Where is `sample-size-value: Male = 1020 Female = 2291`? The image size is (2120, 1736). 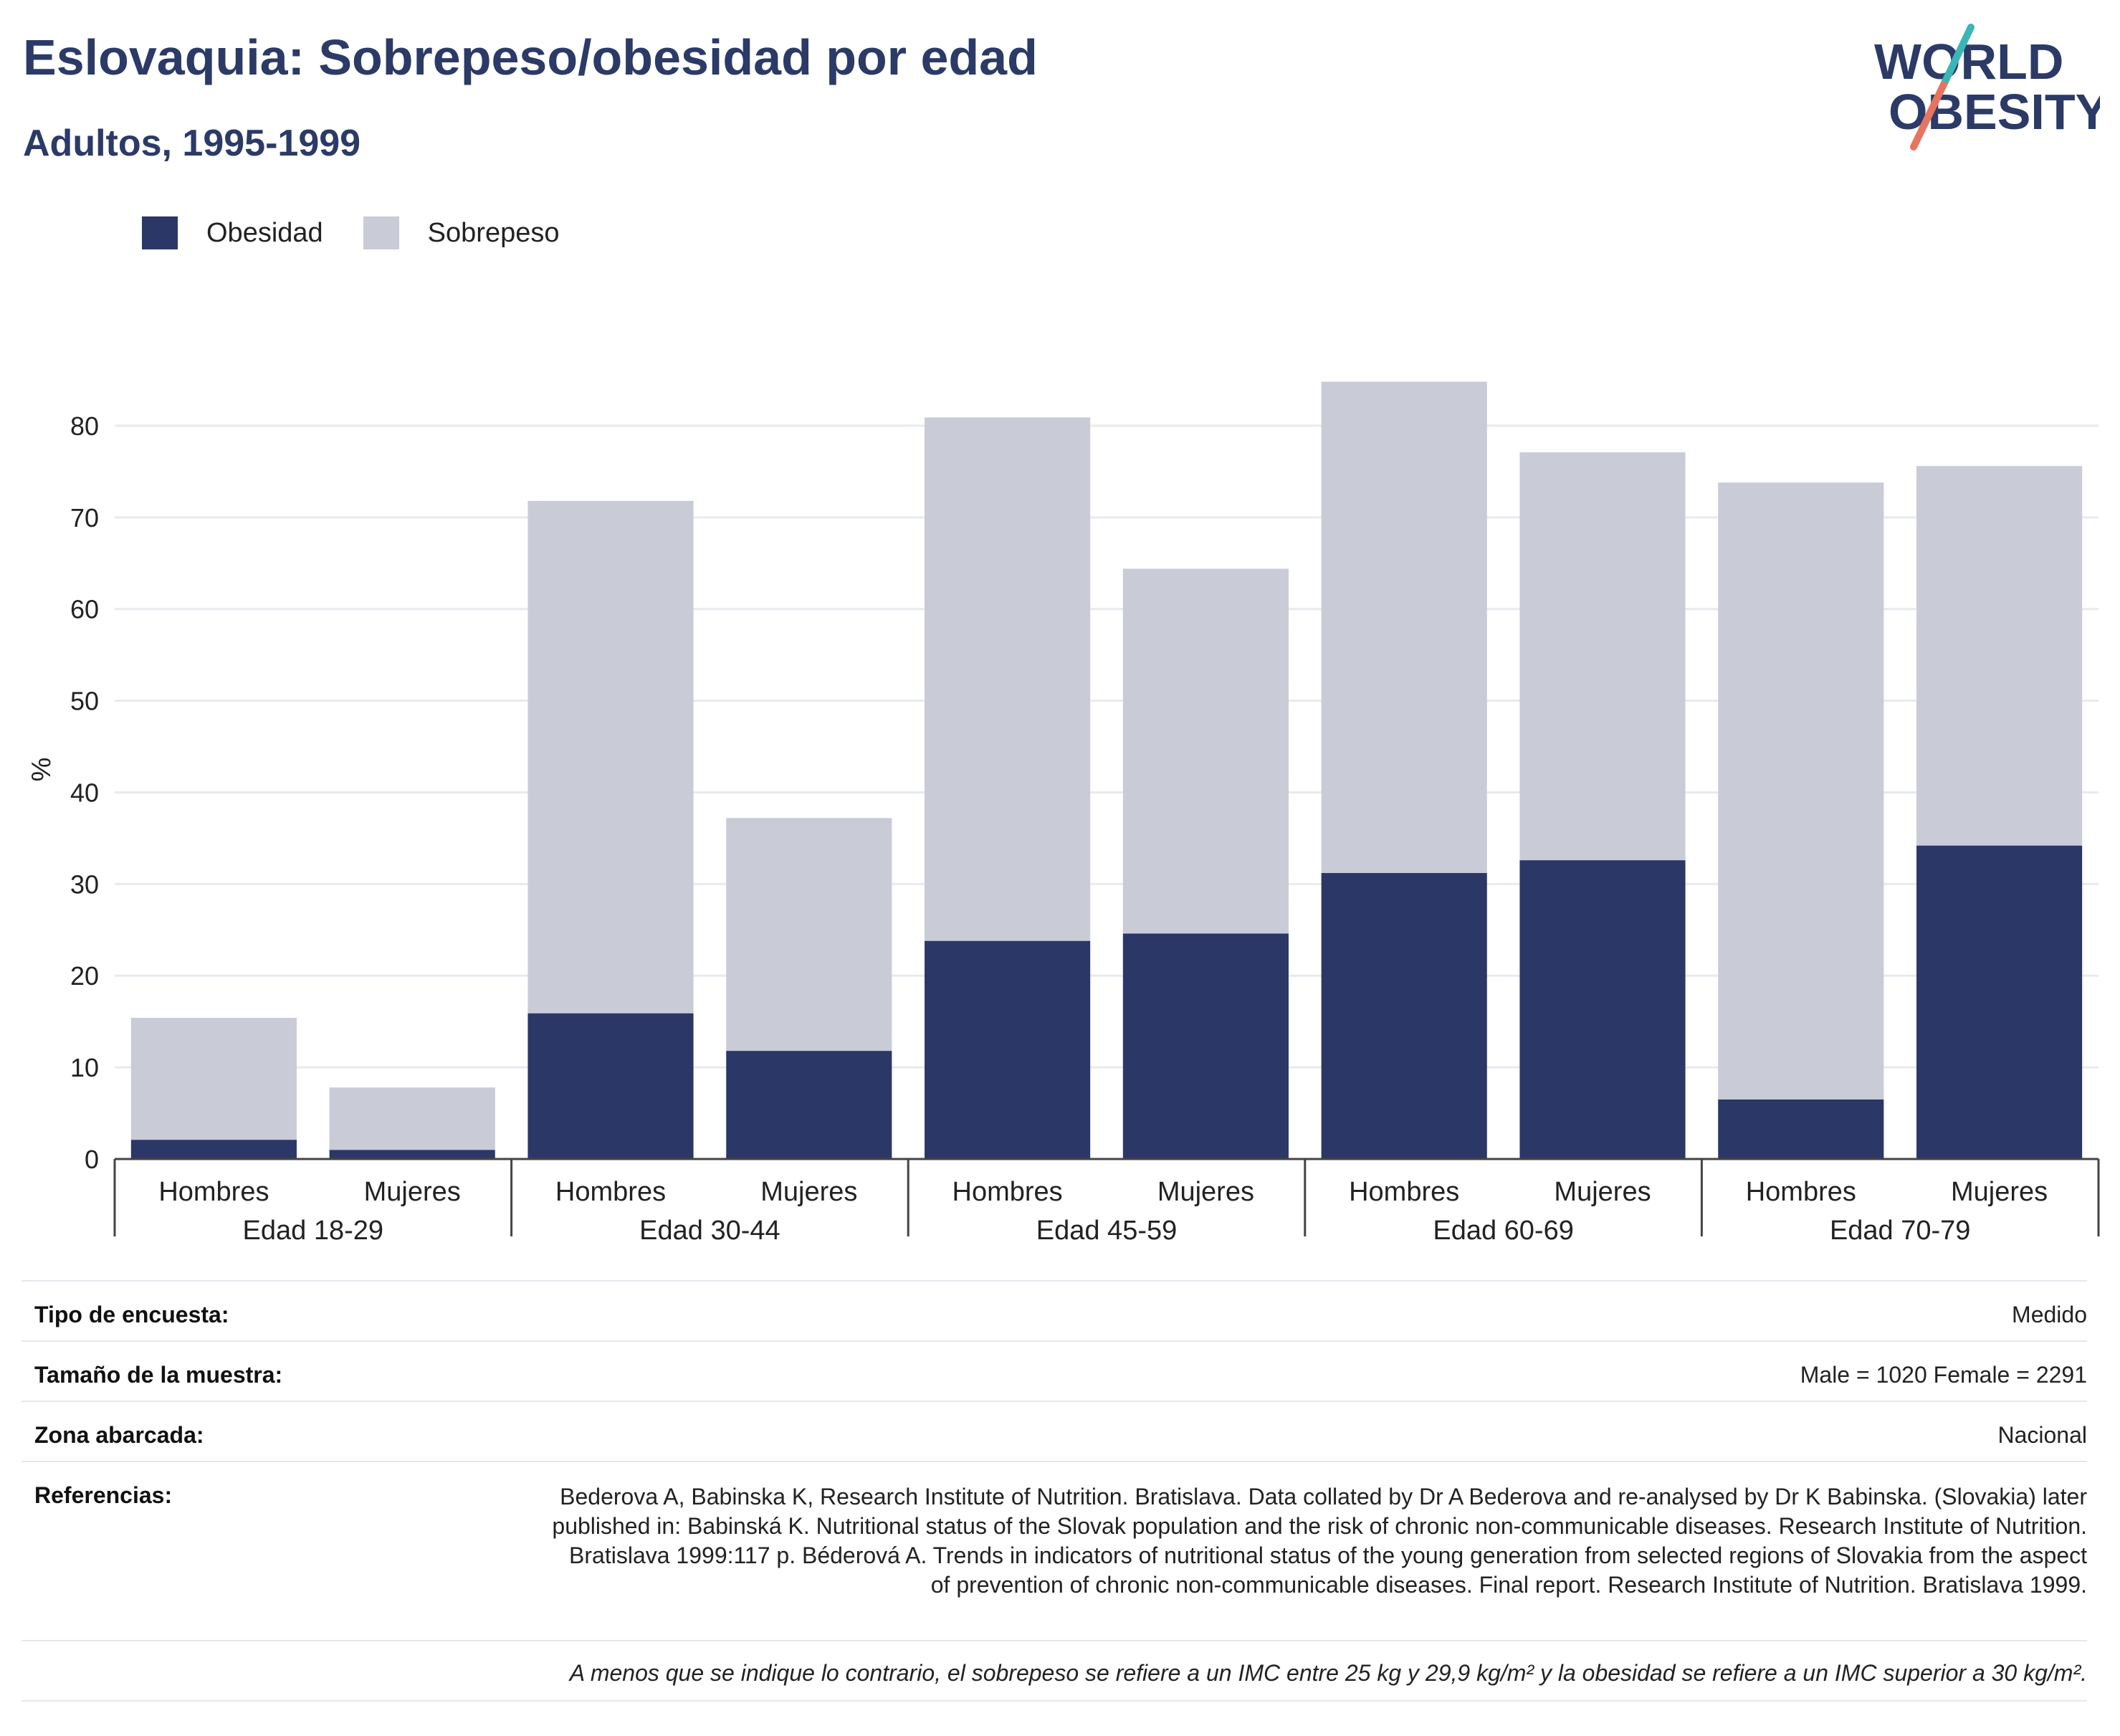
sample-size-value: Male = 1020 Female = 2291 is located at coordinates (1944, 1375).